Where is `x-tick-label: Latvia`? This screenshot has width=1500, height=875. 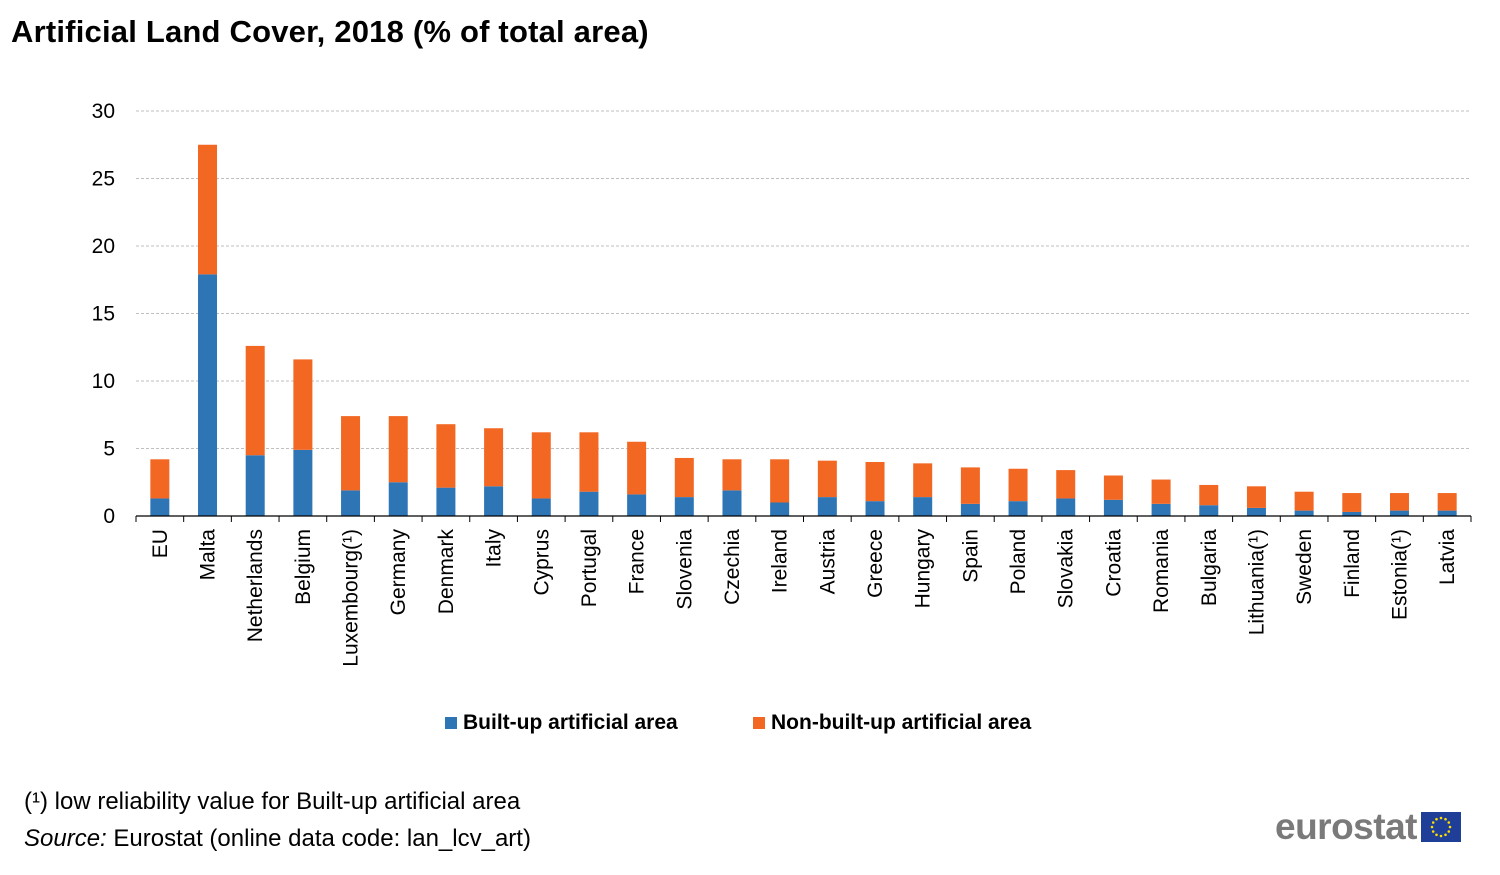 x-tick-label: Latvia is located at coordinates (1447, 557).